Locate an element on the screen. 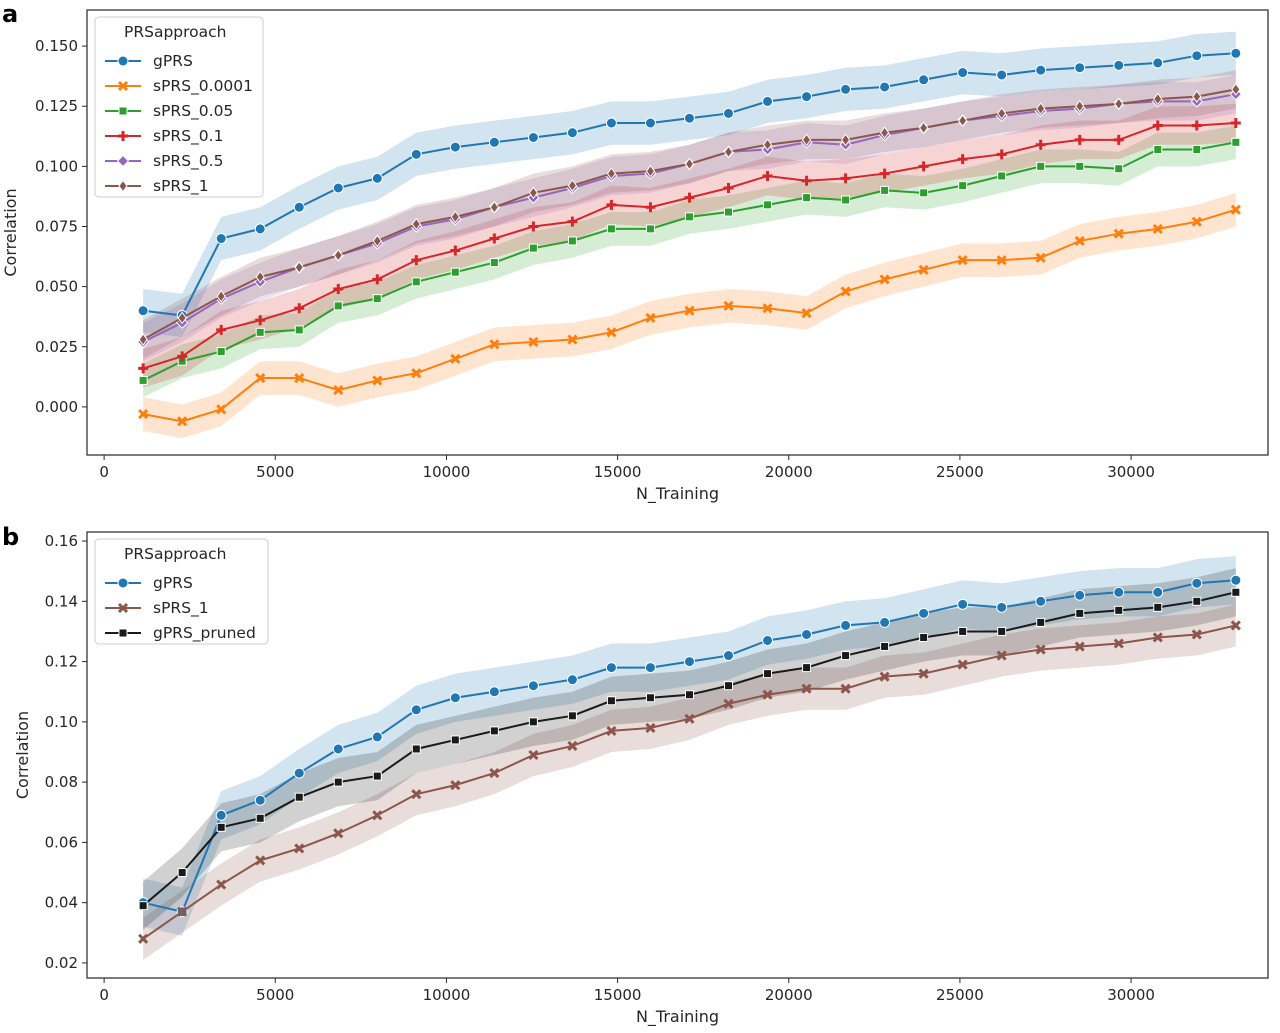  a-ytick-label-0: 0.000 is located at coordinates (56, 407).